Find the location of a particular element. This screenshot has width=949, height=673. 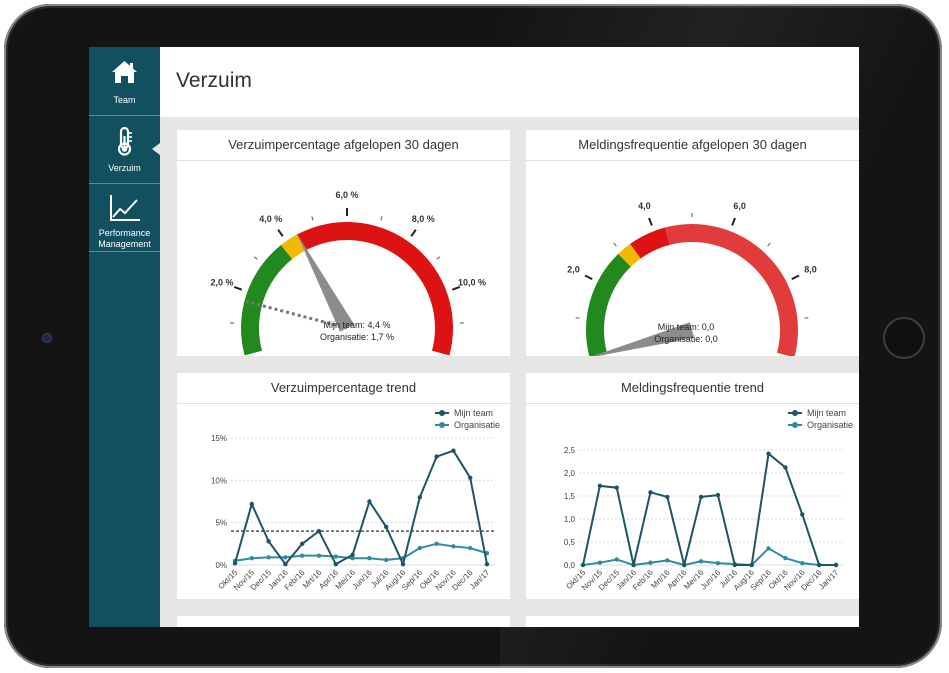

y-tick-label: 0% is located at coordinates (221, 565).